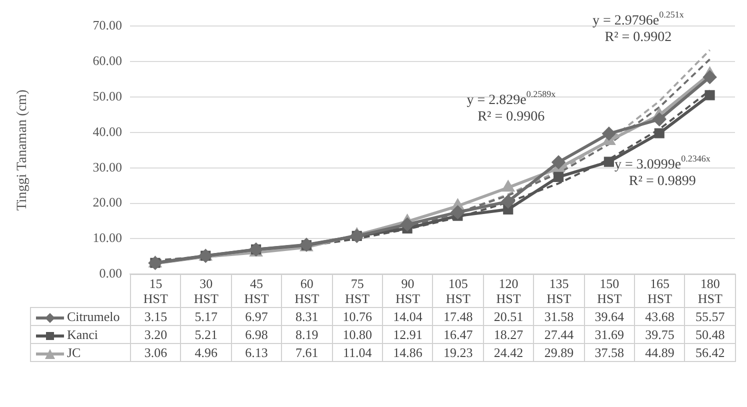 Image resolution: width=747 pixels, height=407 pixels. Describe the element at coordinates (107, 96) in the screenshot. I see `y-tick-label: 50.00` at that location.